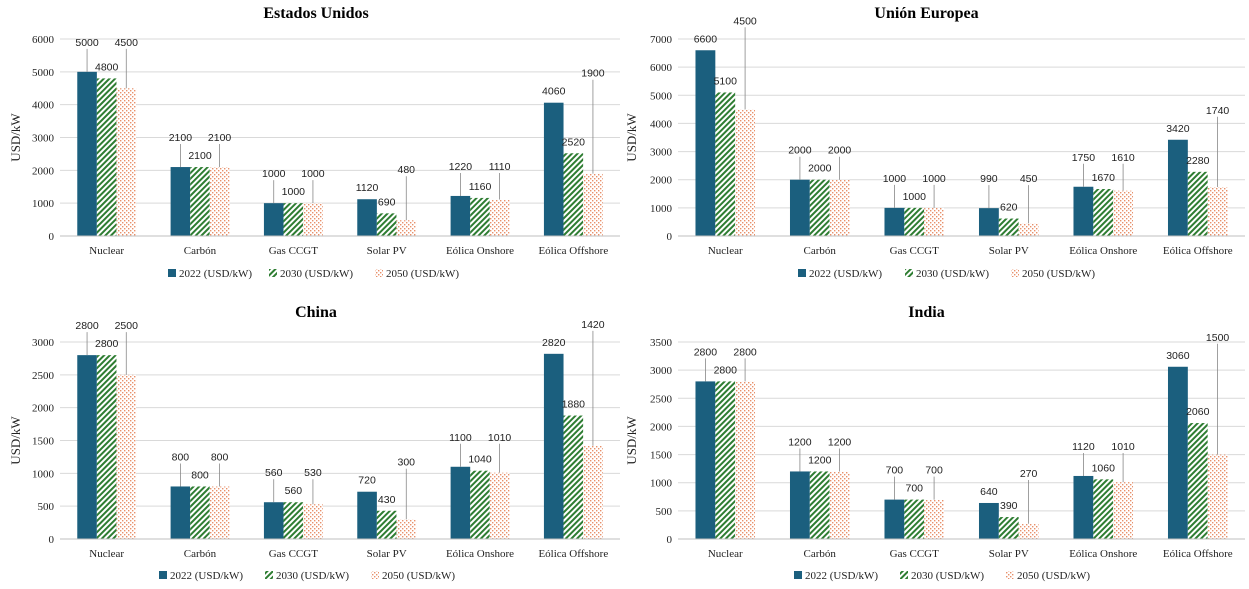 Image resolution: width=1249 pixels, height=589 pixels. What do you see at coordinates (461, 167) in the screenshot?
I see `data-label: 1220` at bounding box center [461, 167].